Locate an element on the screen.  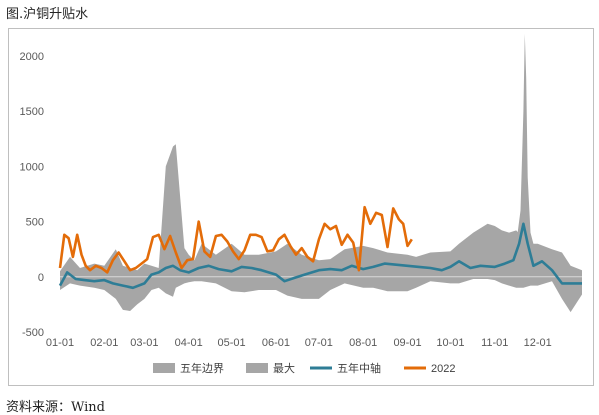
x-tick-label: 10-01 is located at coordinates (450, 343).